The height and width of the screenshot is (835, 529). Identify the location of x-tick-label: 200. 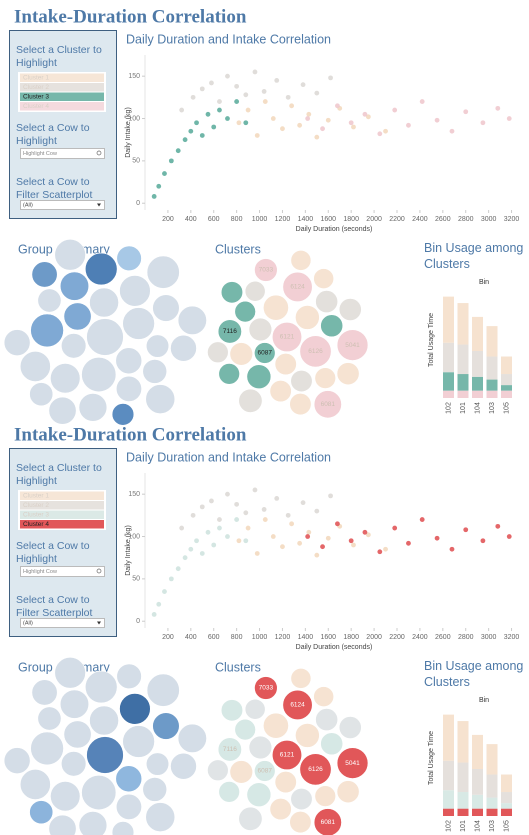
(168, 219).